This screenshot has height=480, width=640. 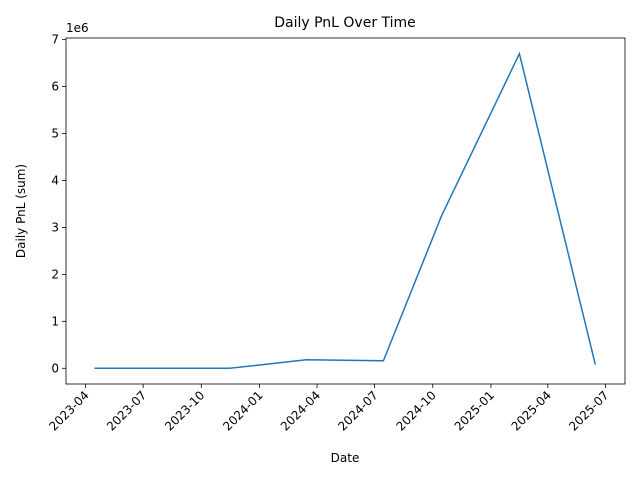 I want to click on x-tick-label: 2023-04, so click(x=68, y=410).